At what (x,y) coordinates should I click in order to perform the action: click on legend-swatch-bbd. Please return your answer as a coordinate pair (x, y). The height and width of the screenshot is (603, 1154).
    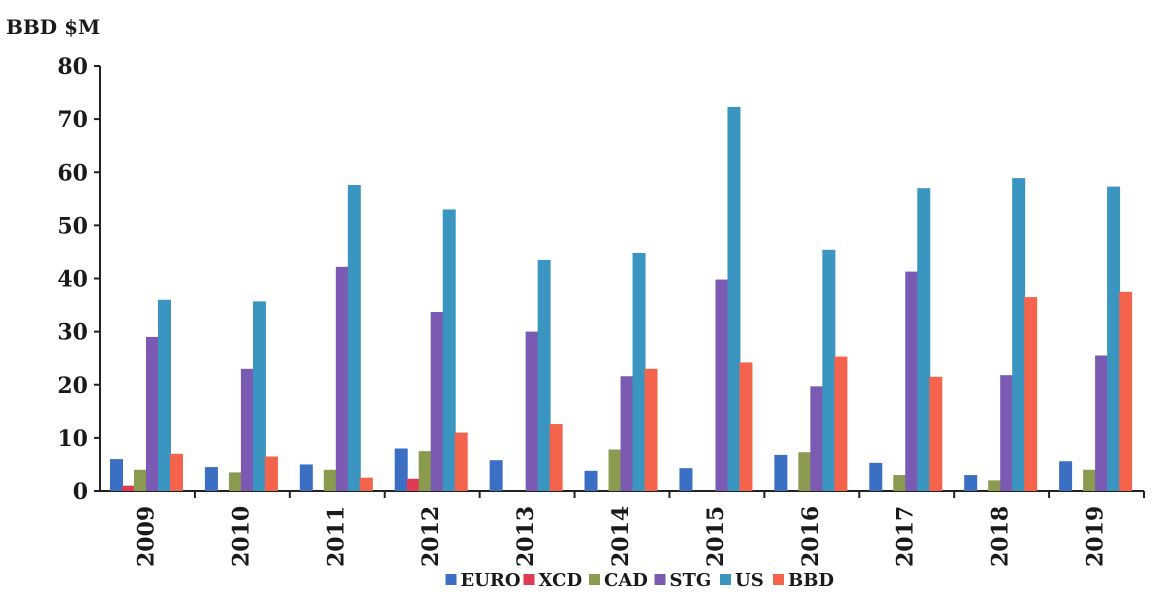
    Looking at the image, I should click on (778, 579).